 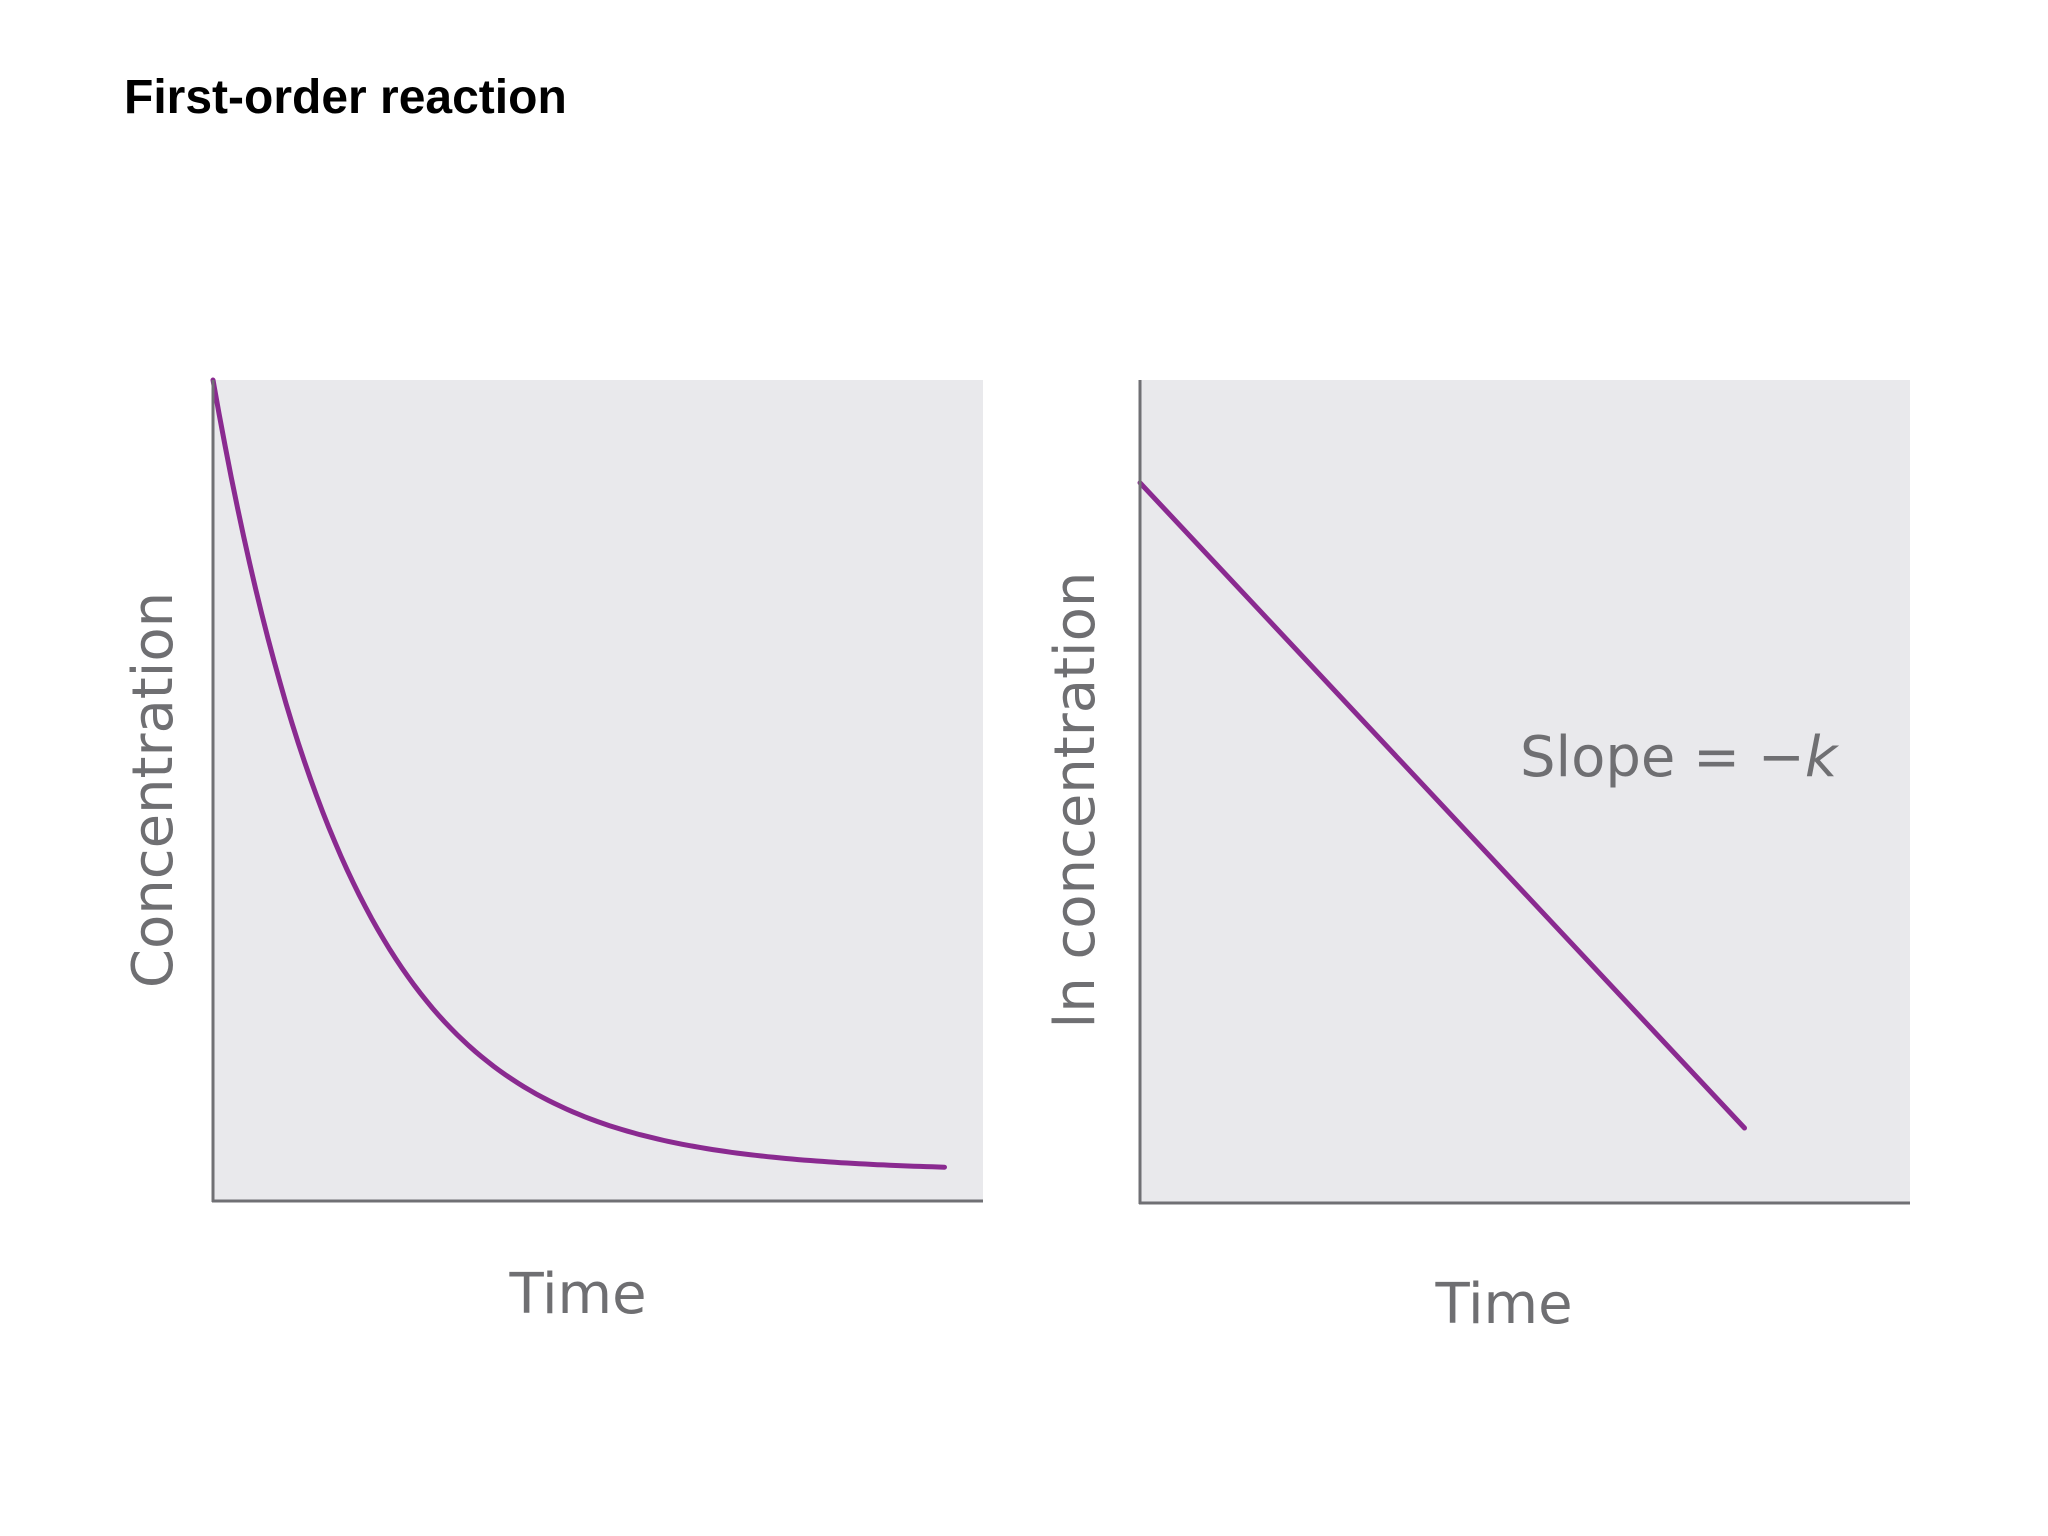 I want to click on page-title: First-order reaction, so click(x=345, y=97).